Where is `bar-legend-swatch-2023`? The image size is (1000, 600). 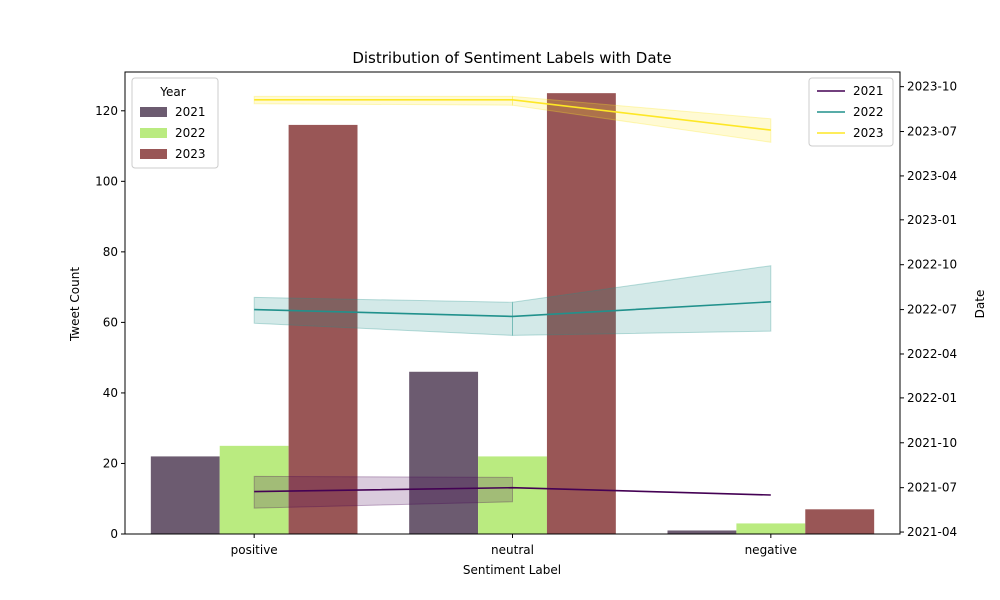
bar-legend-swatch-2023 is located at coordinates (153, 154).